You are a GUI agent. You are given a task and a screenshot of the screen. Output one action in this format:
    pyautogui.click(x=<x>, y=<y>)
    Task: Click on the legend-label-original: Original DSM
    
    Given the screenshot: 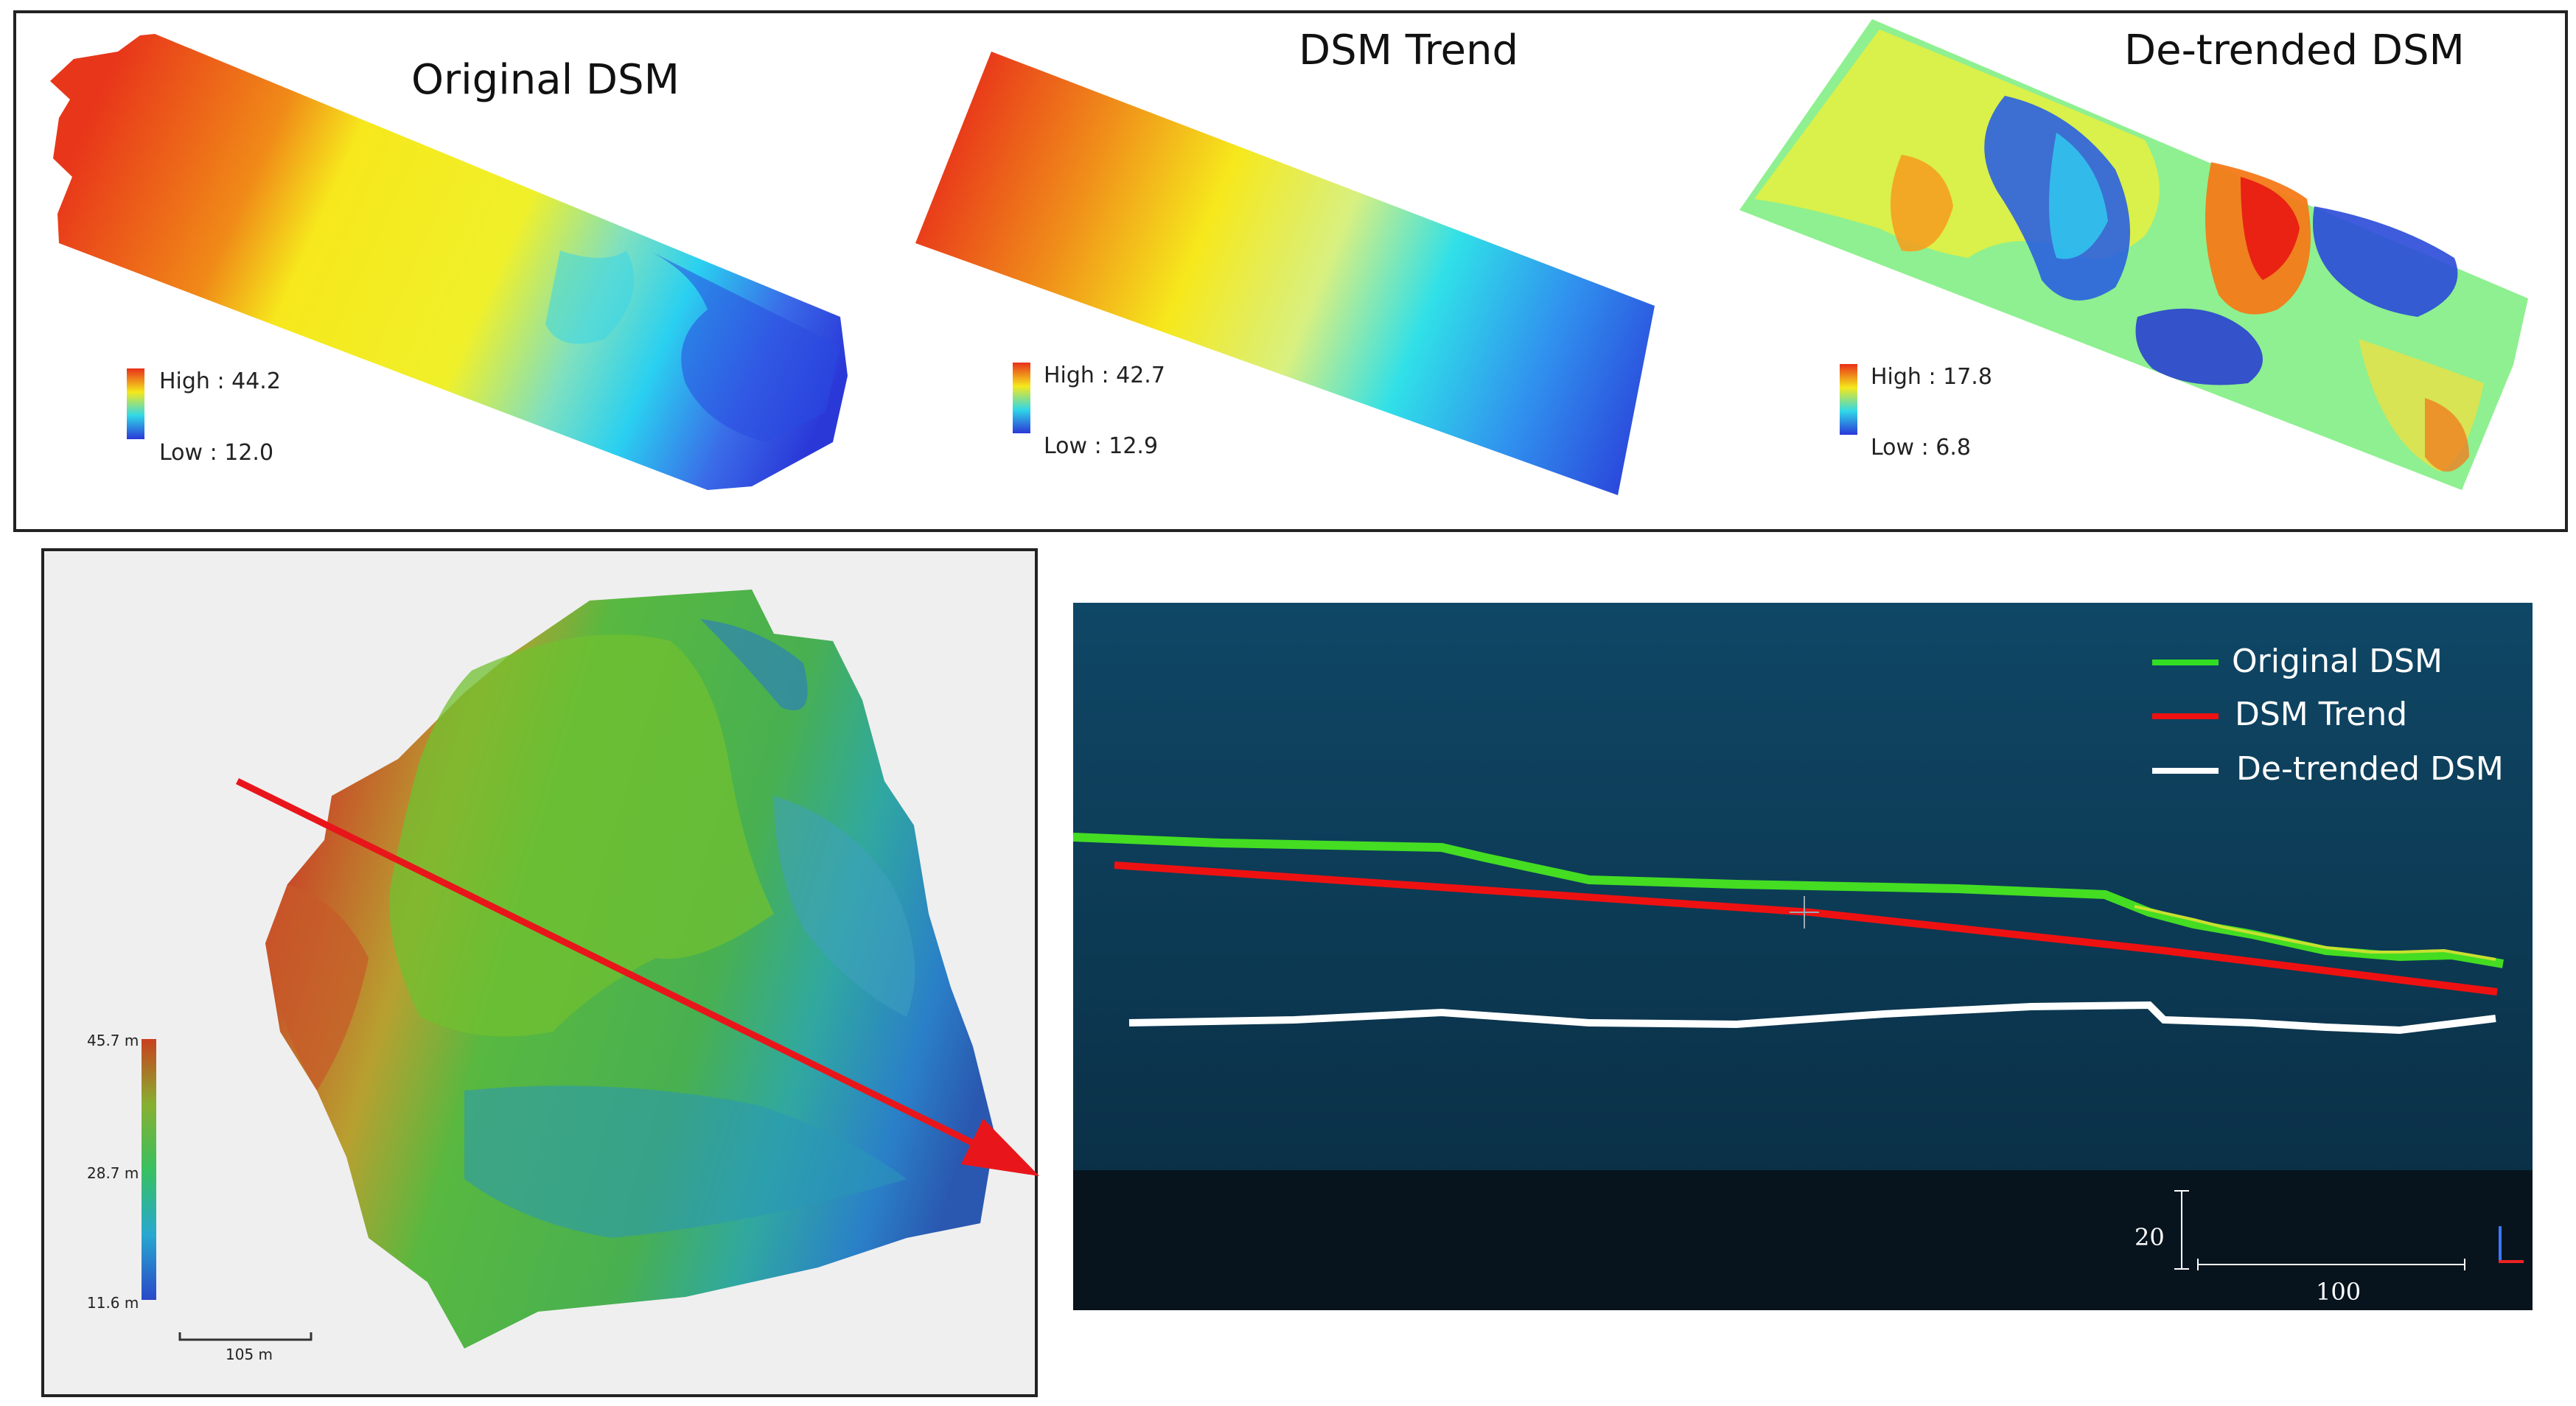 What is the action you would take?
    pyautogui.click(x=2337, y=661)
    